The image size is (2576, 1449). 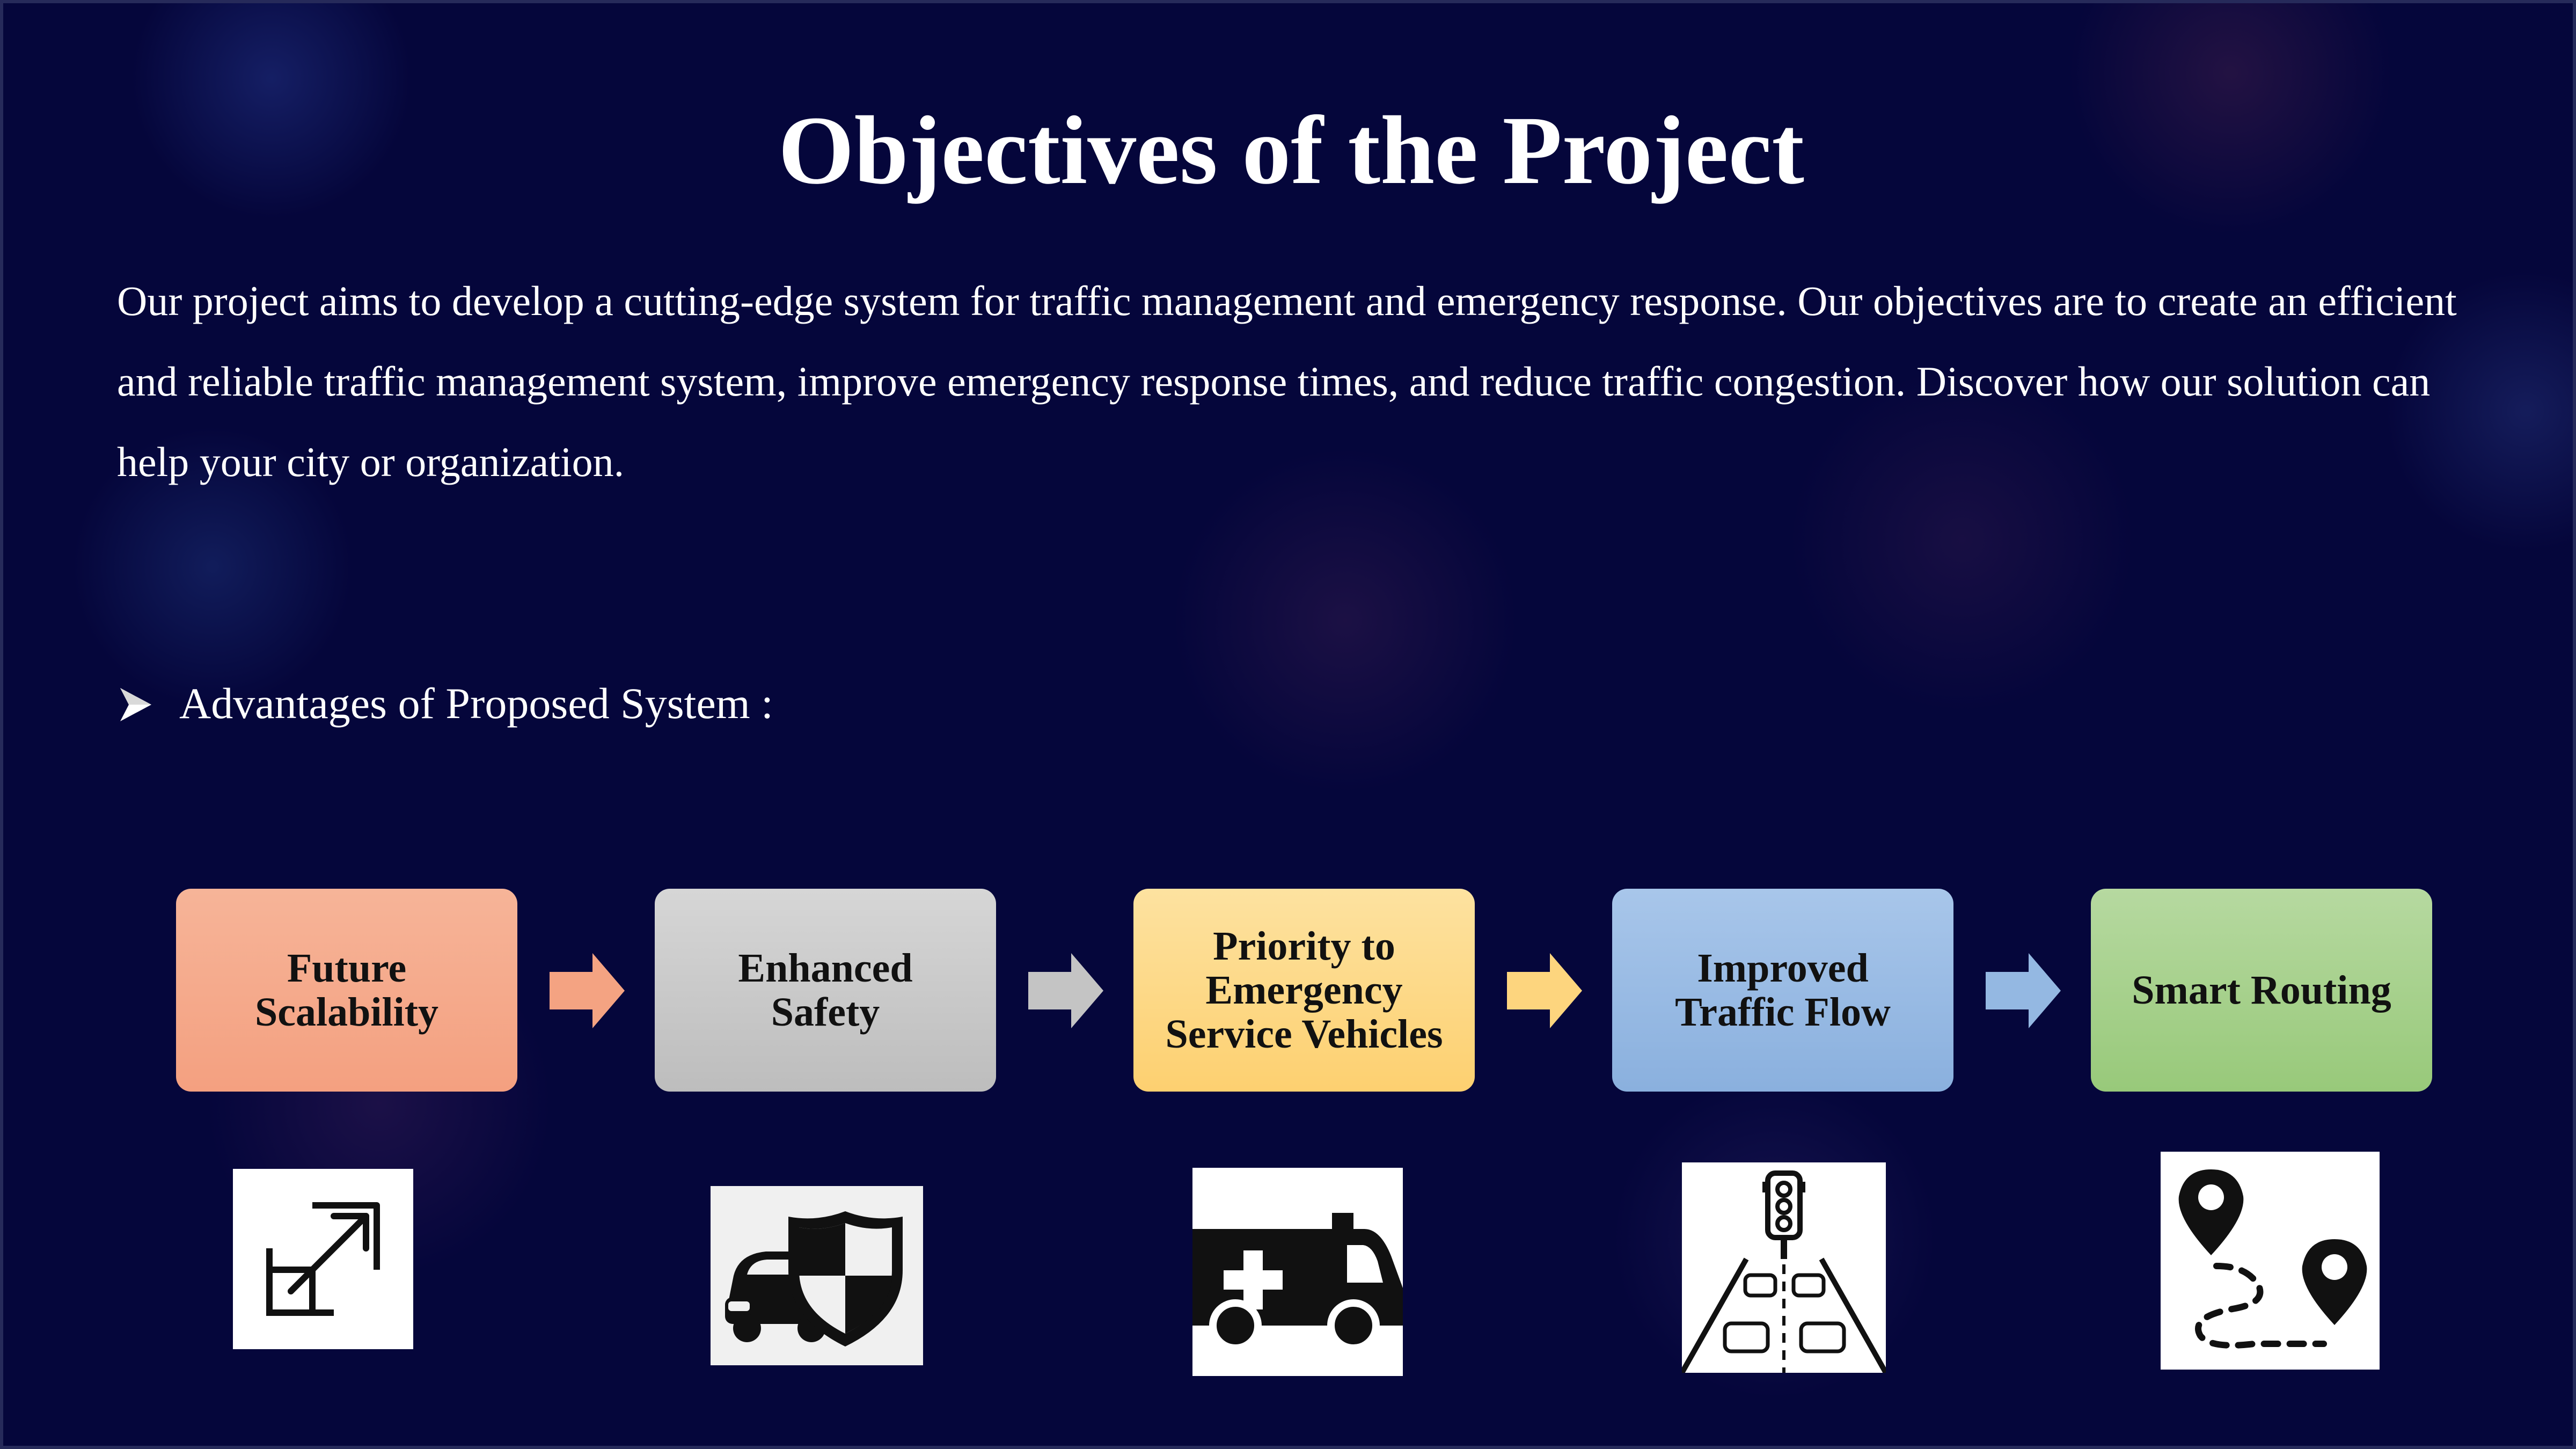 I want to click on step-future-scalability: Future Scalability, so click(x=346, y=990).